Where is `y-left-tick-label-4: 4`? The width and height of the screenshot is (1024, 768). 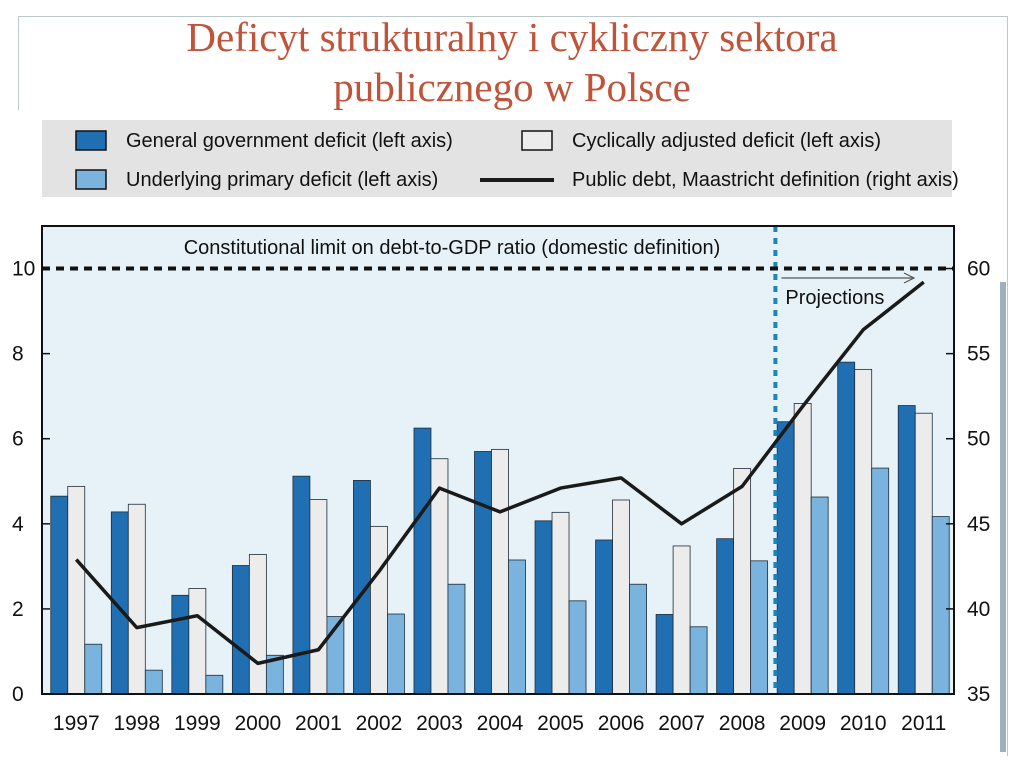 y-left-tick-label-4: 4 is located at coordinates (18, 524).